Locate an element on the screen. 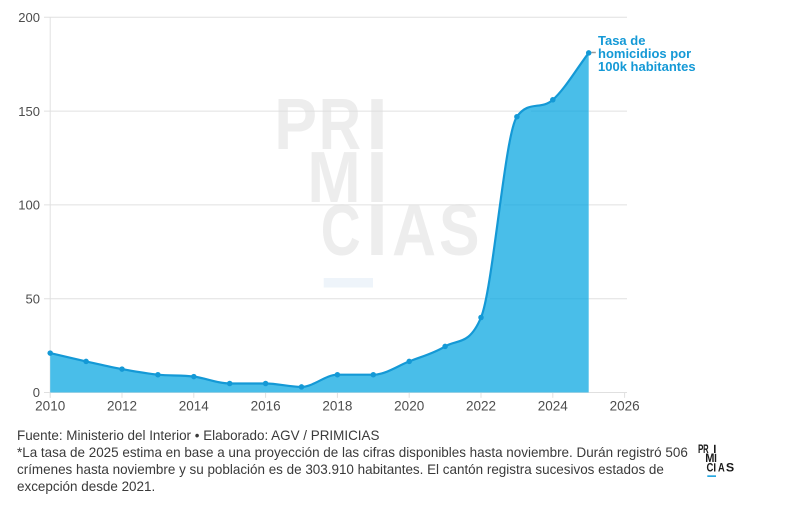  svg-text: 2026 is located at coordinates (625, 405).